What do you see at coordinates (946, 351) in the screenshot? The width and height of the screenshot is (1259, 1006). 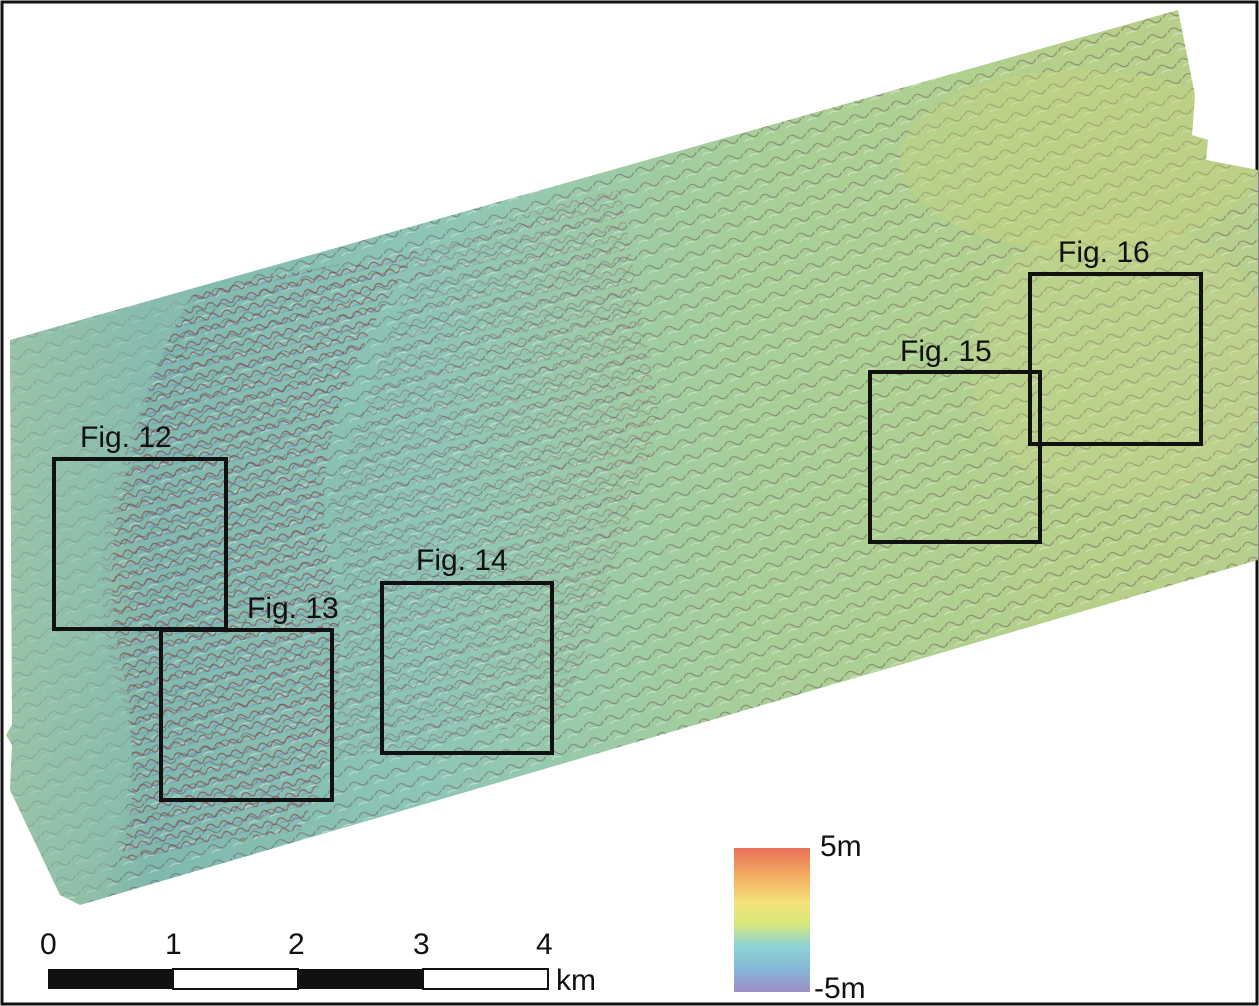 I see `figure-box-label: Fig. 15` at bounding box center [946, 351].